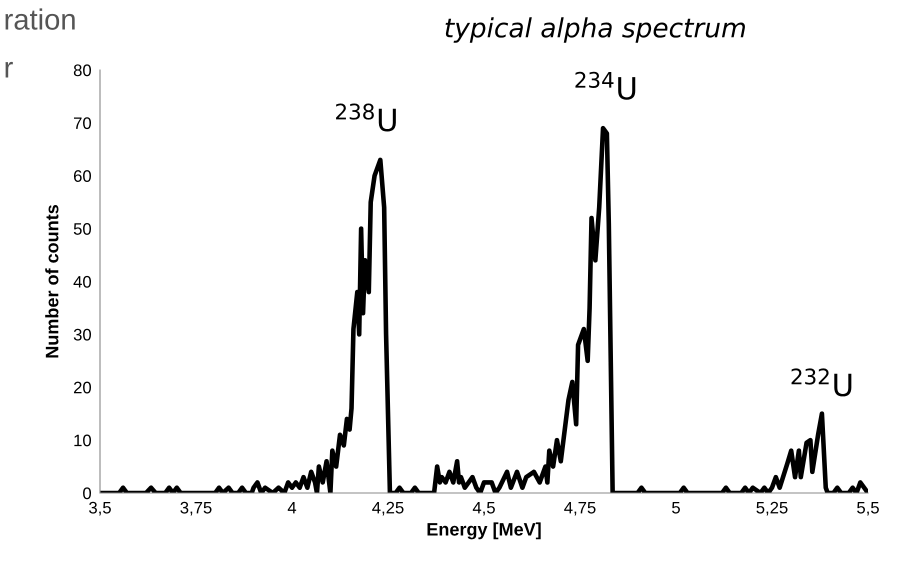 The height and width of the screenshot is (572, 902). Describe the element at coordinates (83, 229) in the screenshot. I see `y-tick-label: 50` at that location.